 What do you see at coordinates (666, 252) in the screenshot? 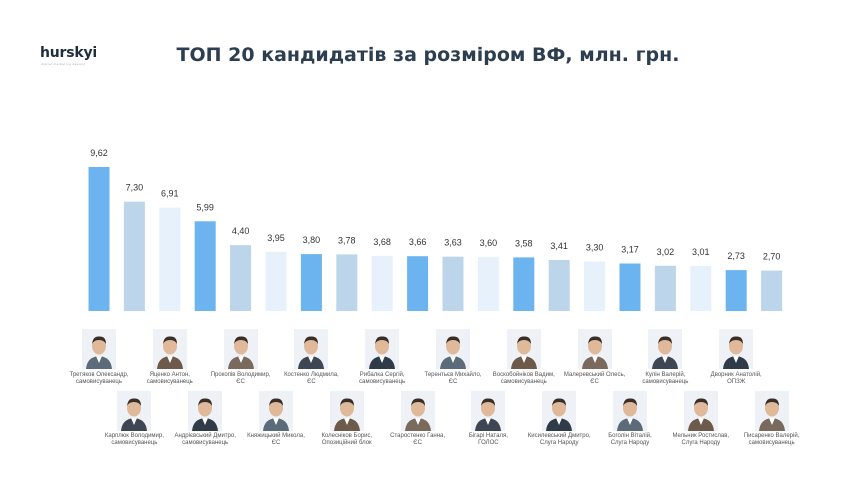
I see `value-label-17: 3,02` at bounding box center [666, 252].